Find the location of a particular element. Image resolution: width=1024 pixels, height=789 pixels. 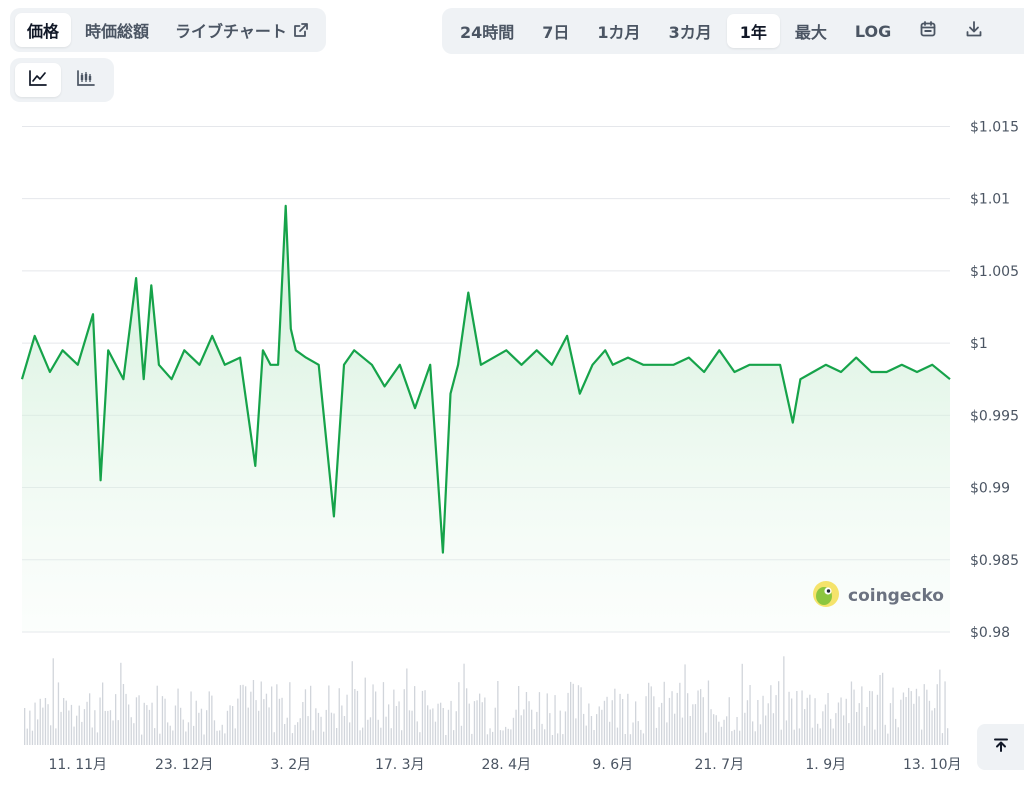

tab-live-chart-label: ライブチャート is located at coordinates (231, 31).